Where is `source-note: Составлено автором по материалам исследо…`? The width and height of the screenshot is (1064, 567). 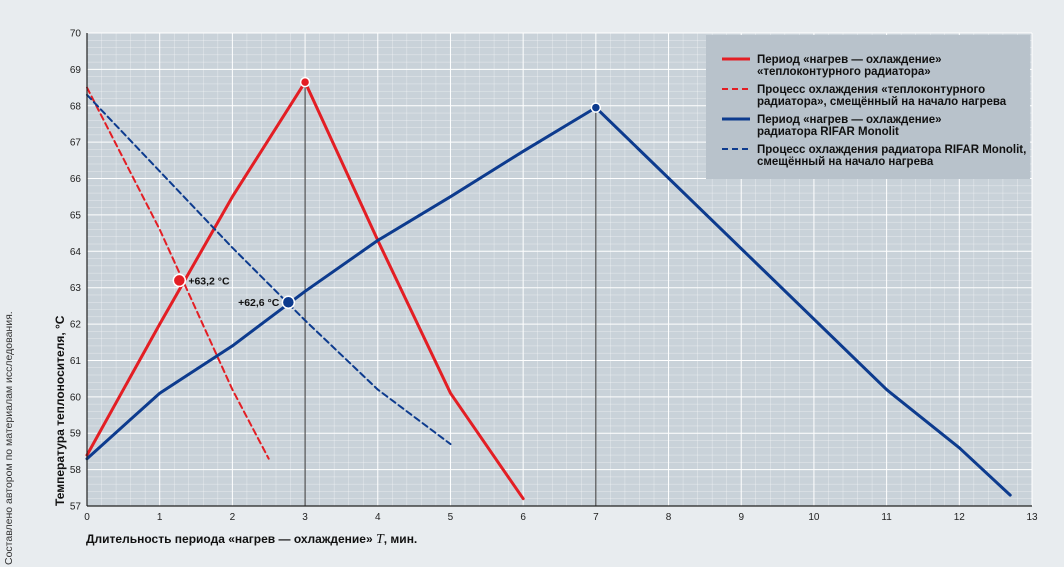 source-note: Составлено автором по материалам исследо… is located at coordinates (9, 438).